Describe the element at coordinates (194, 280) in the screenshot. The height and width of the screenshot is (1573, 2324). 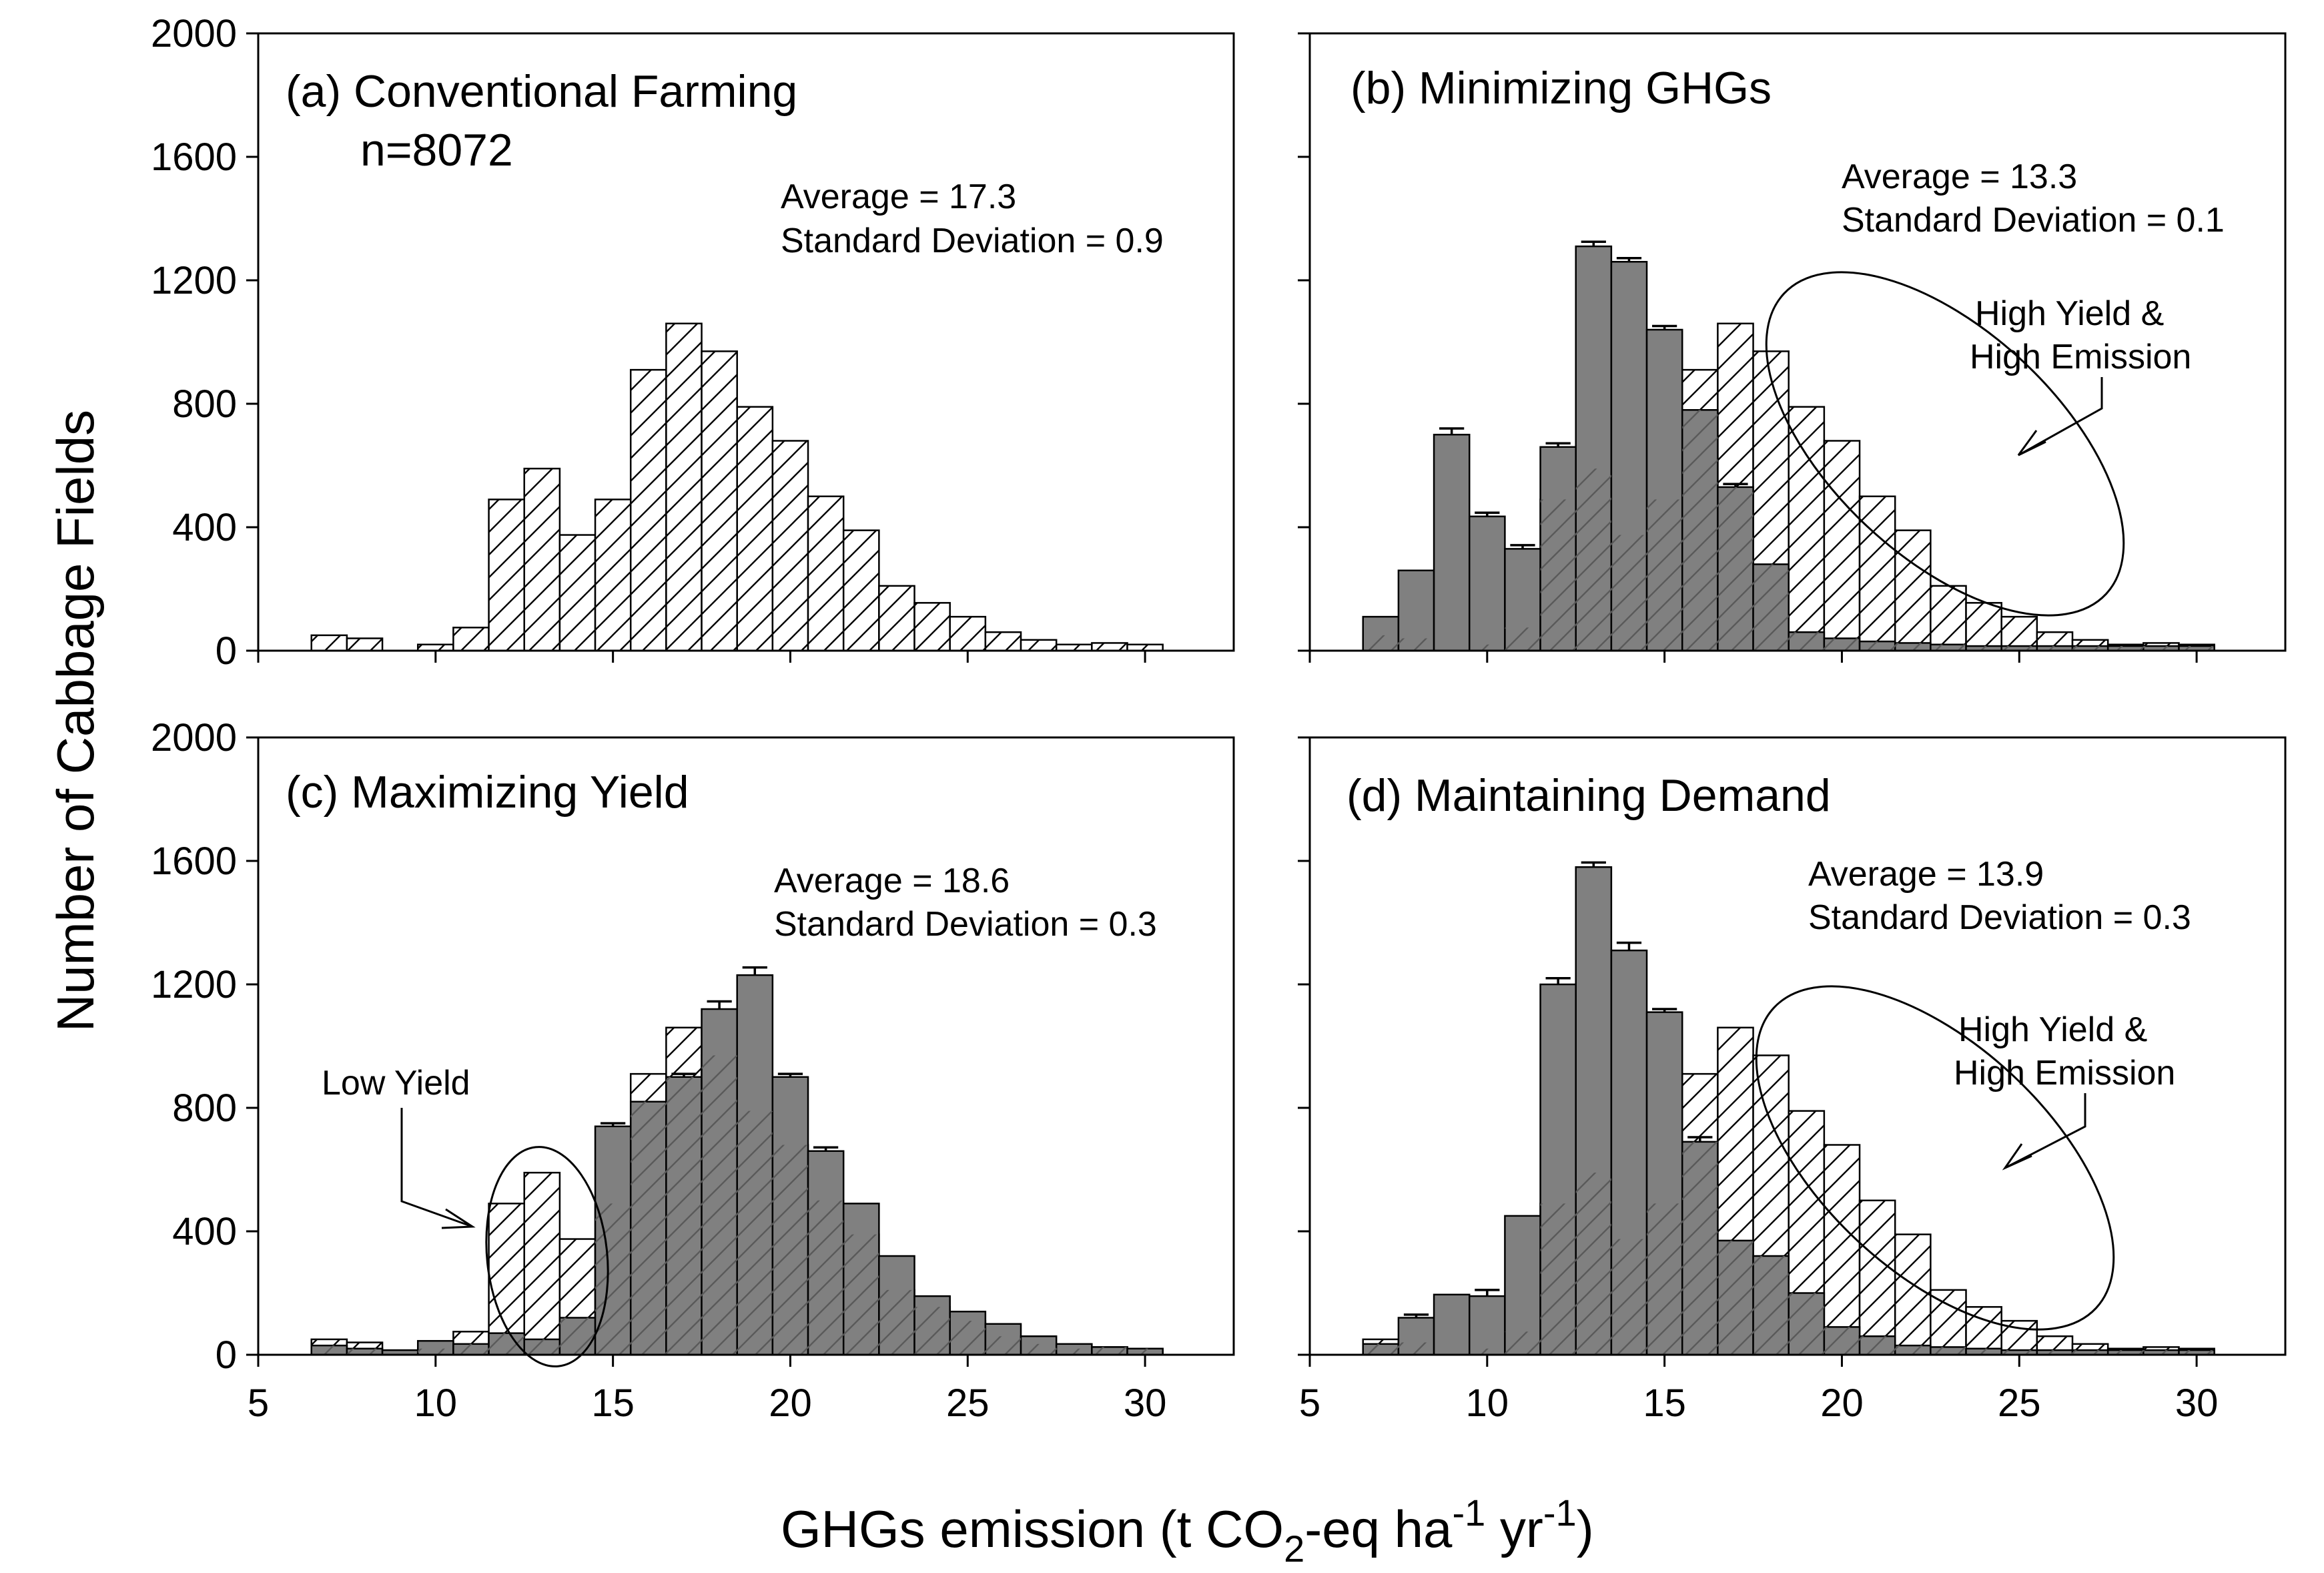
I see `y-tick-label: 1200` at that location.